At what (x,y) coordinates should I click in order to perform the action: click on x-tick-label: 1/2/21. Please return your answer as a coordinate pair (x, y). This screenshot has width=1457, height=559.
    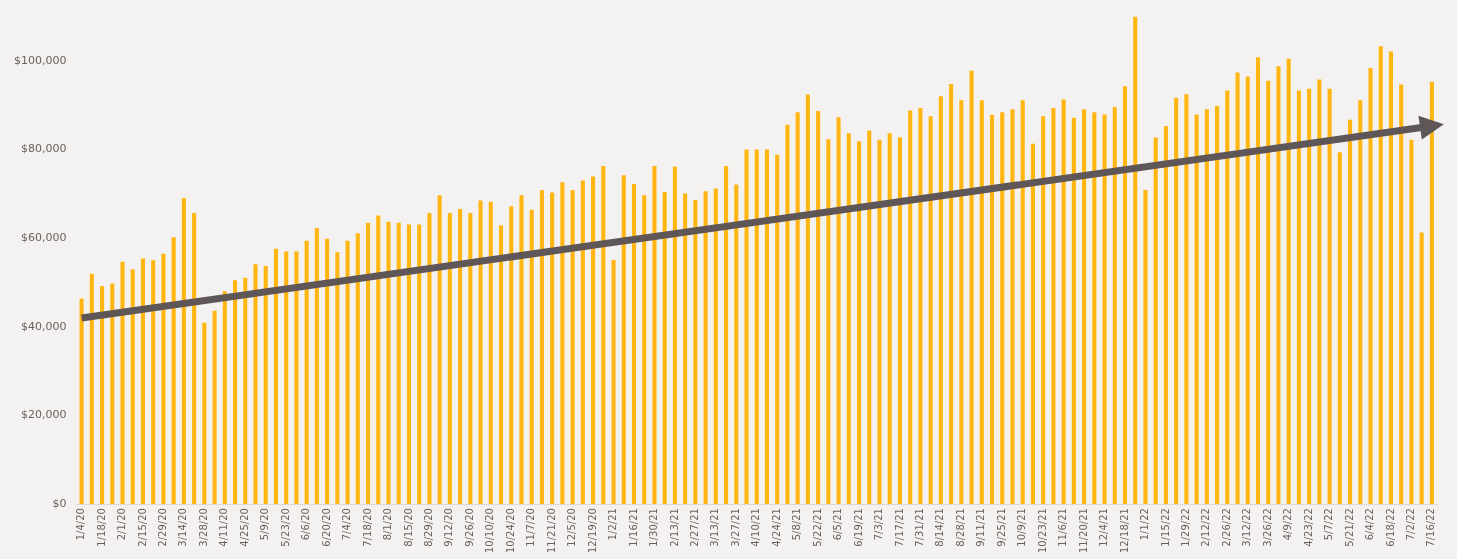
    Looking at the image, I should click on (613, 524).